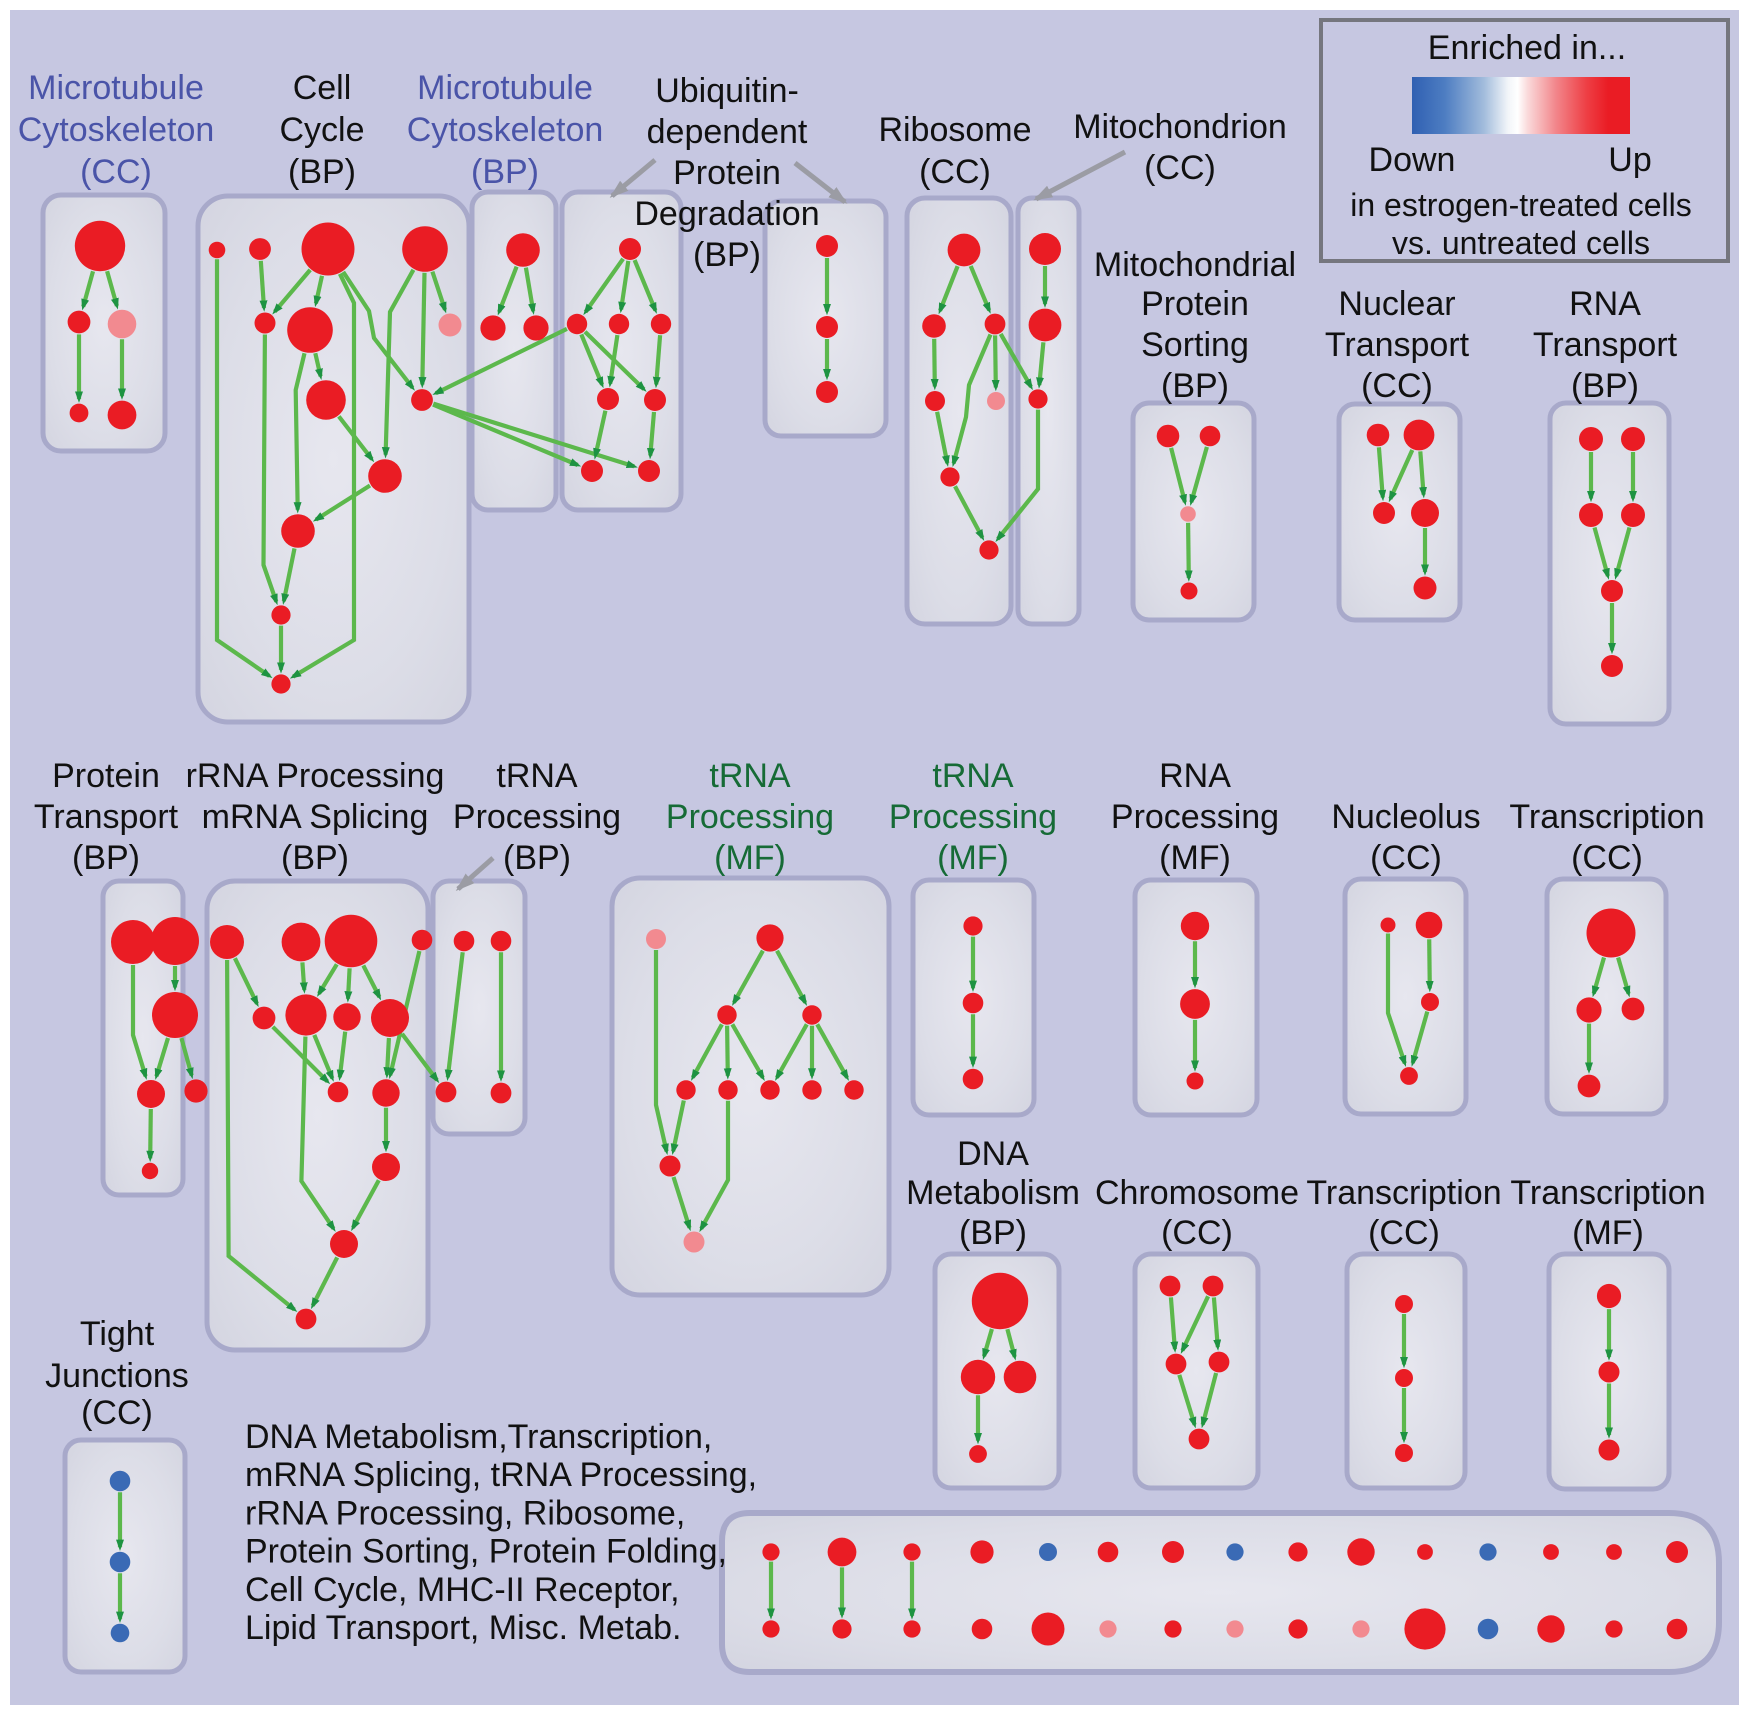  What do you see at coordinates (726, 214) in the screenshot?
I see `svg-text: Degradation` at bounding box center [726, 214].